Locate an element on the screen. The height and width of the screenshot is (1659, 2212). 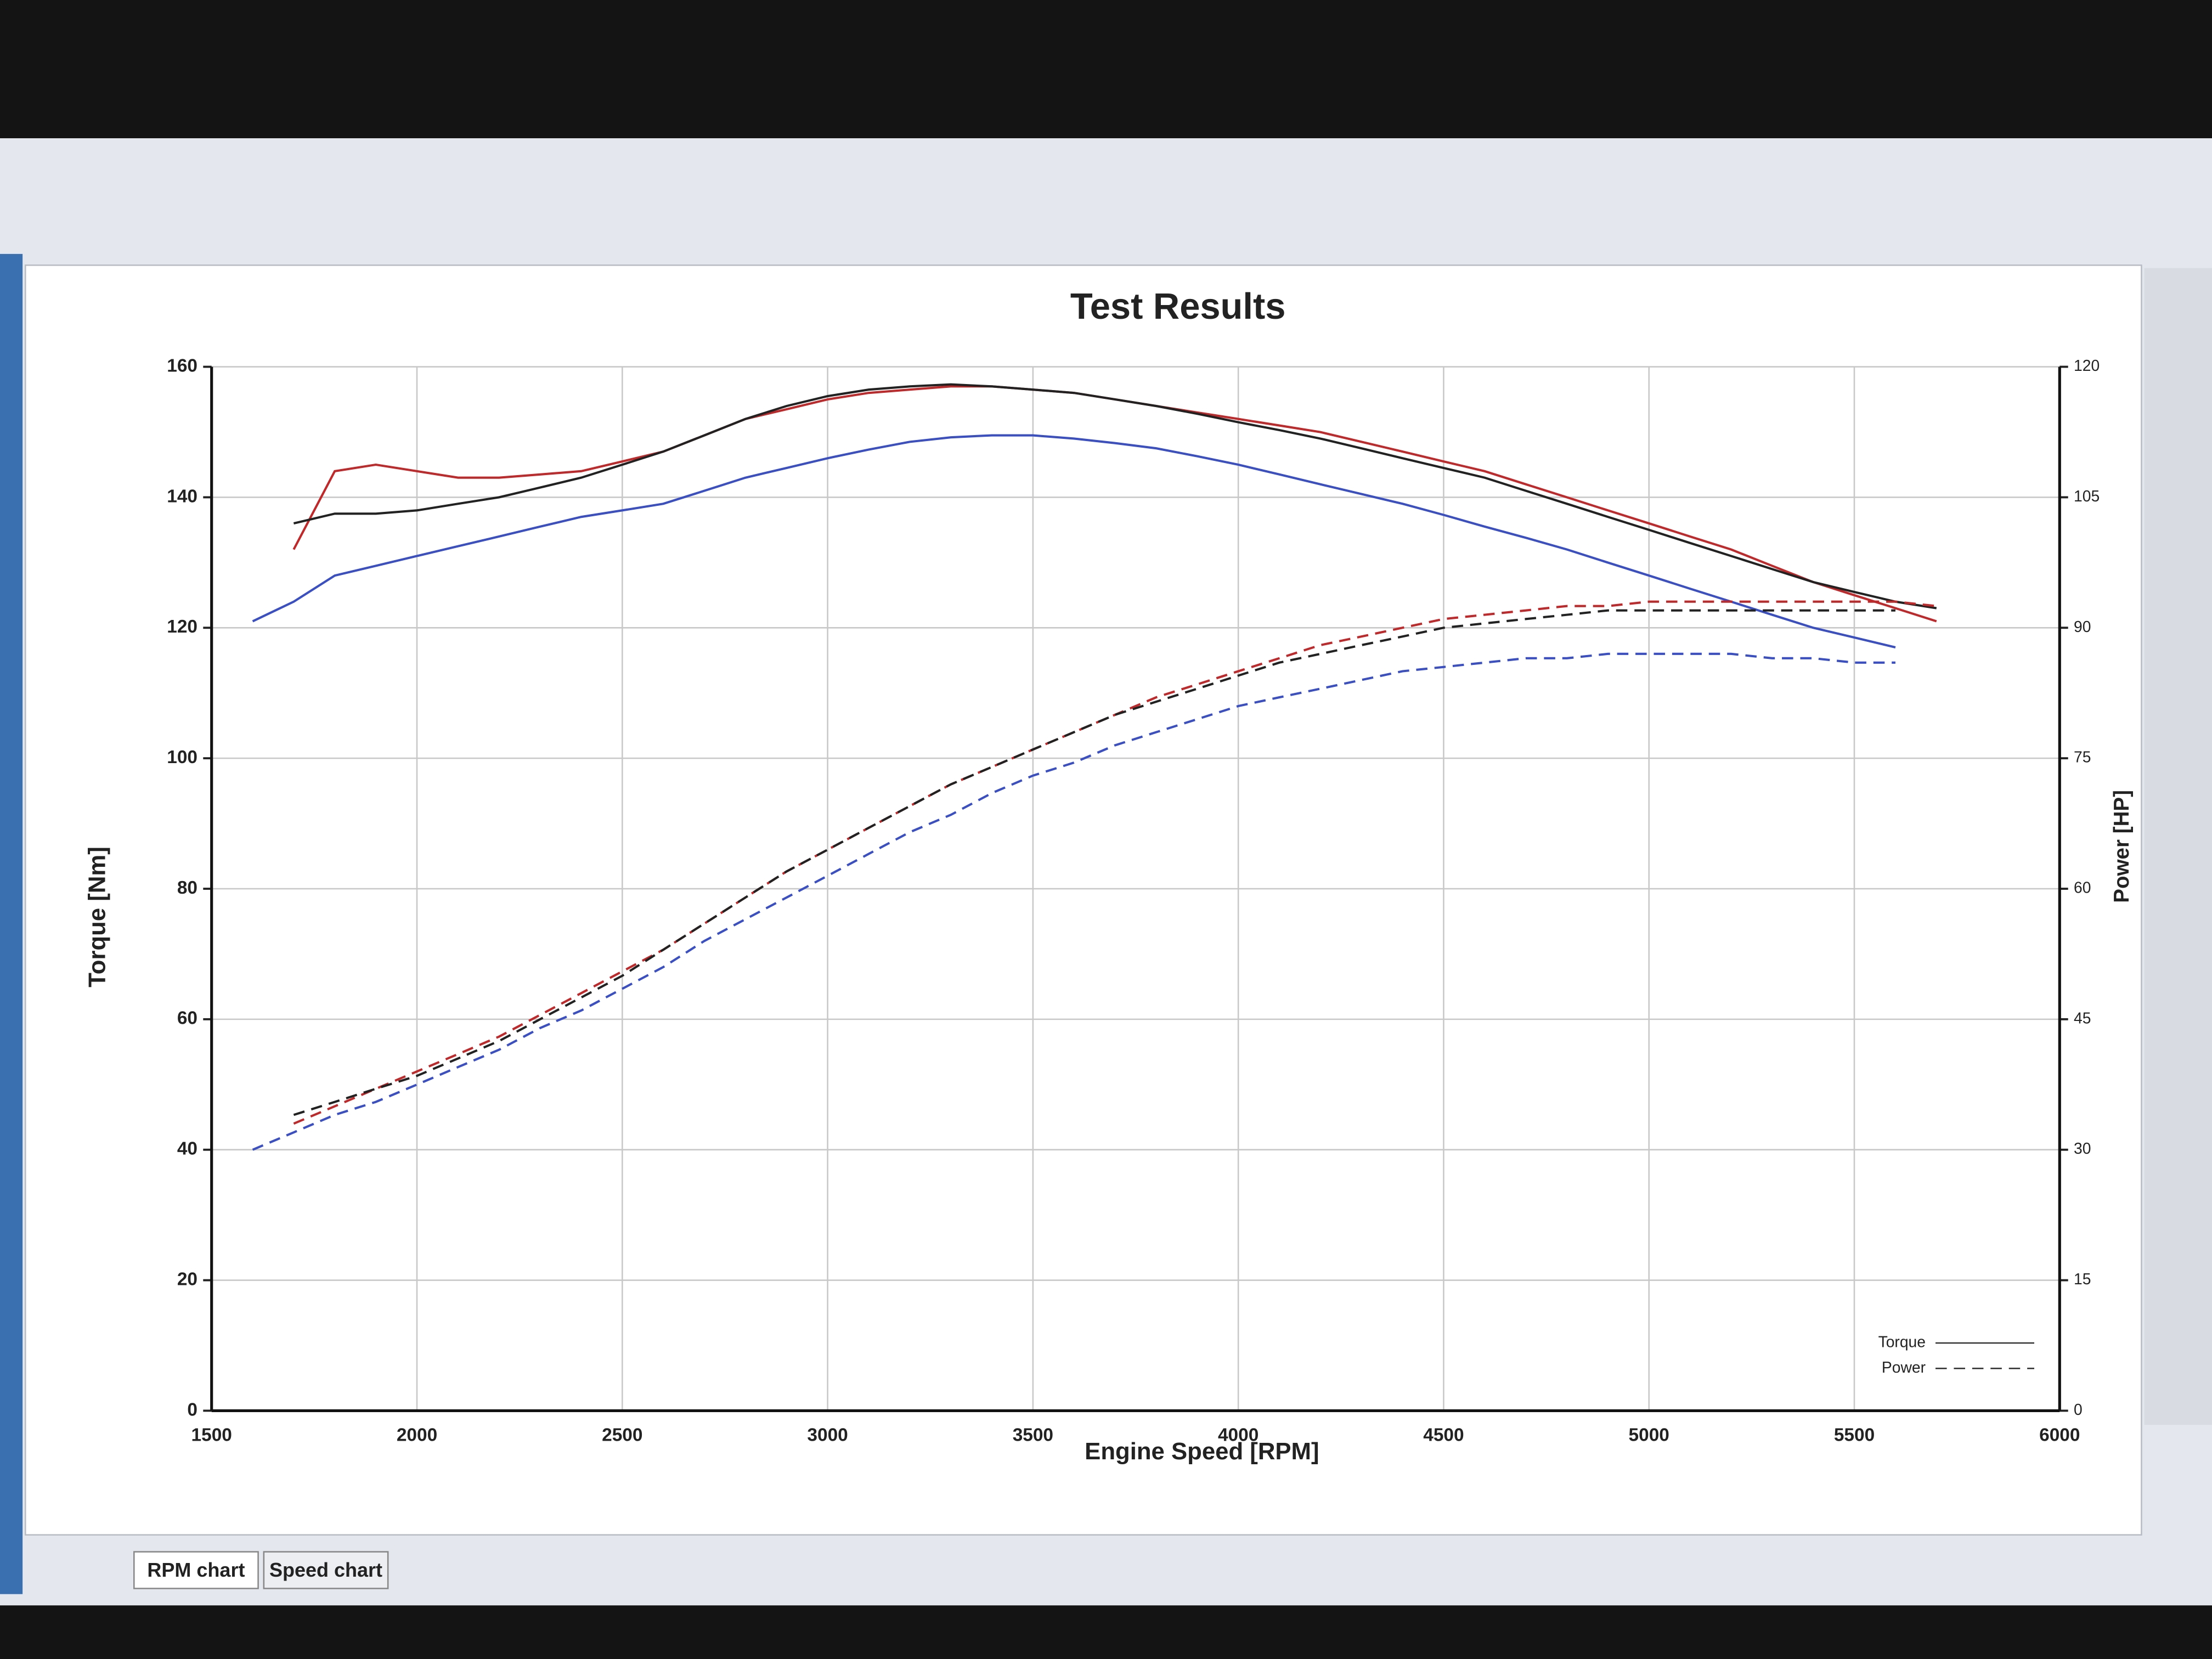
tab-label: Speed chart is located at coordinates (325, 1570).